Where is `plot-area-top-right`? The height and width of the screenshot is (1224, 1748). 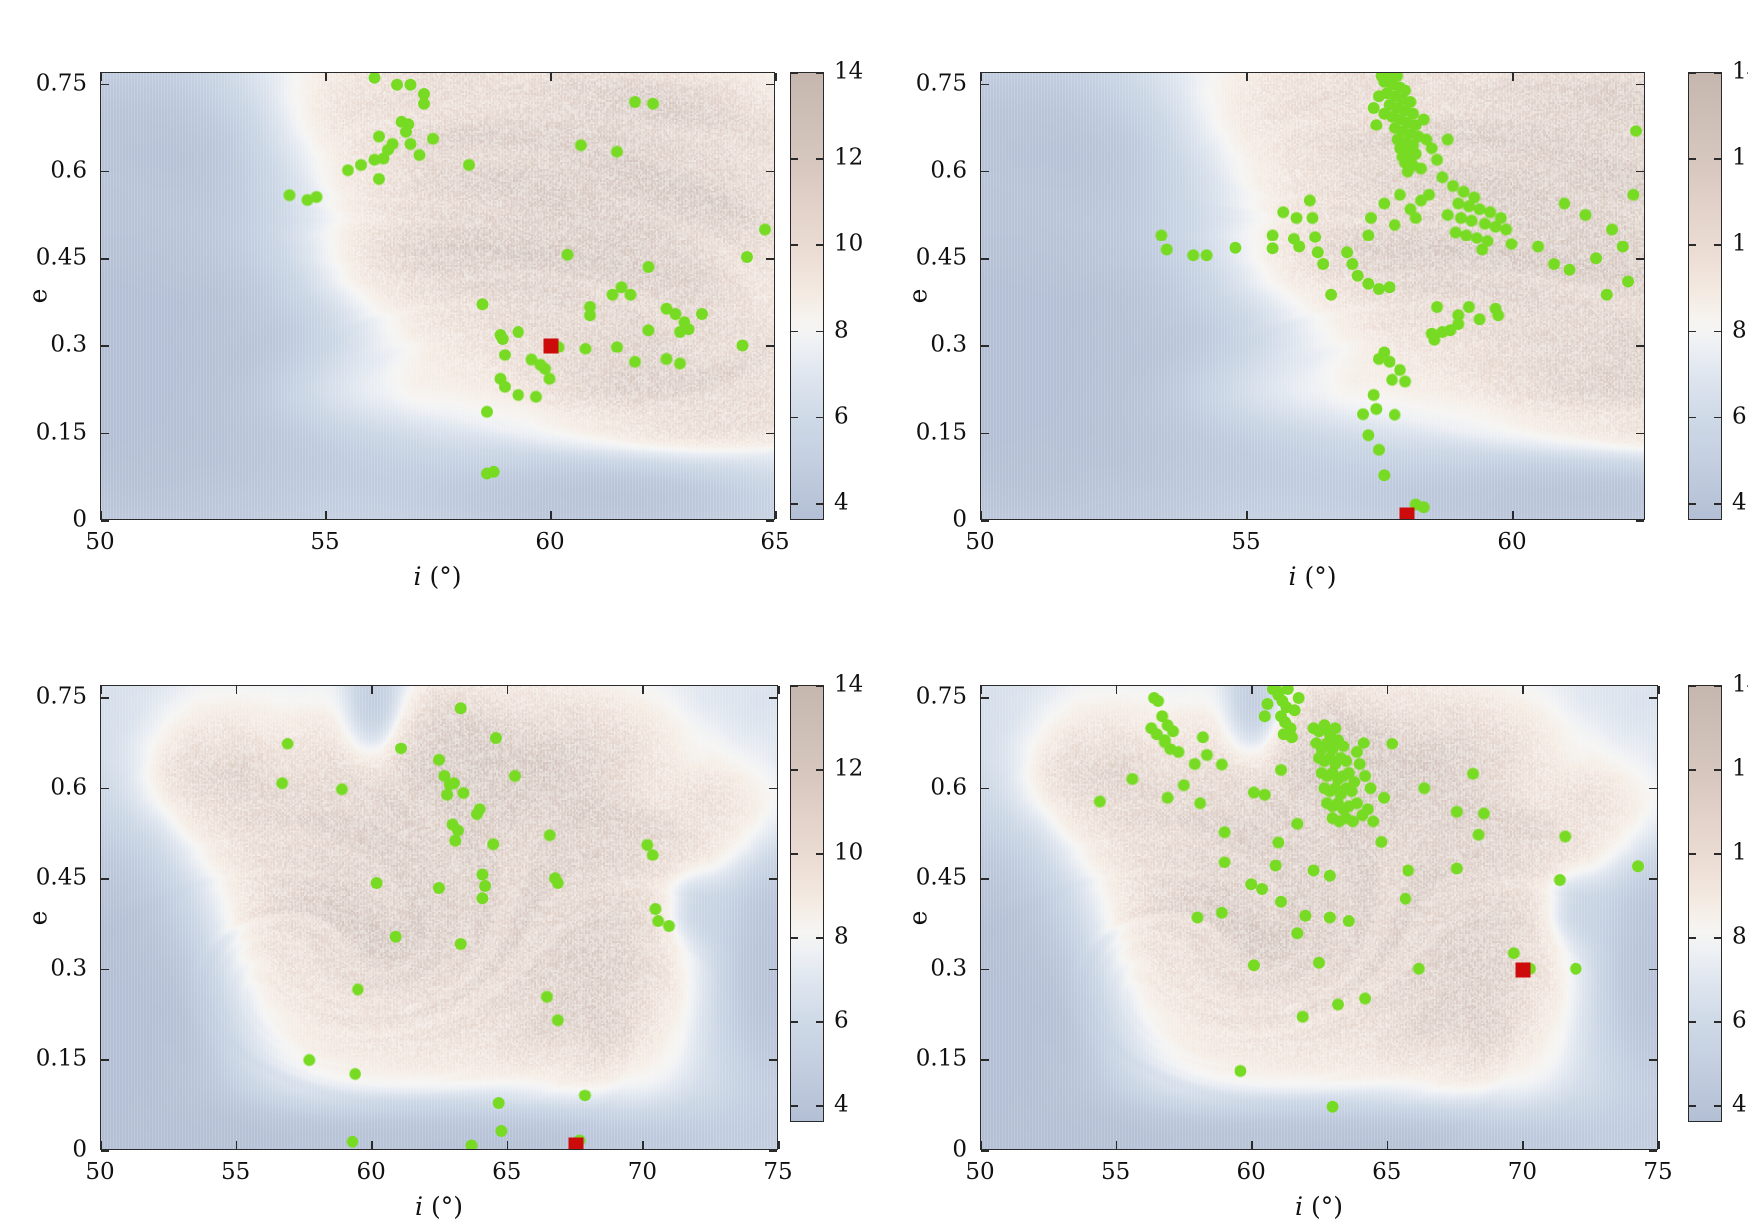 plot-area-top-right is located at coordinates (1312, 296).